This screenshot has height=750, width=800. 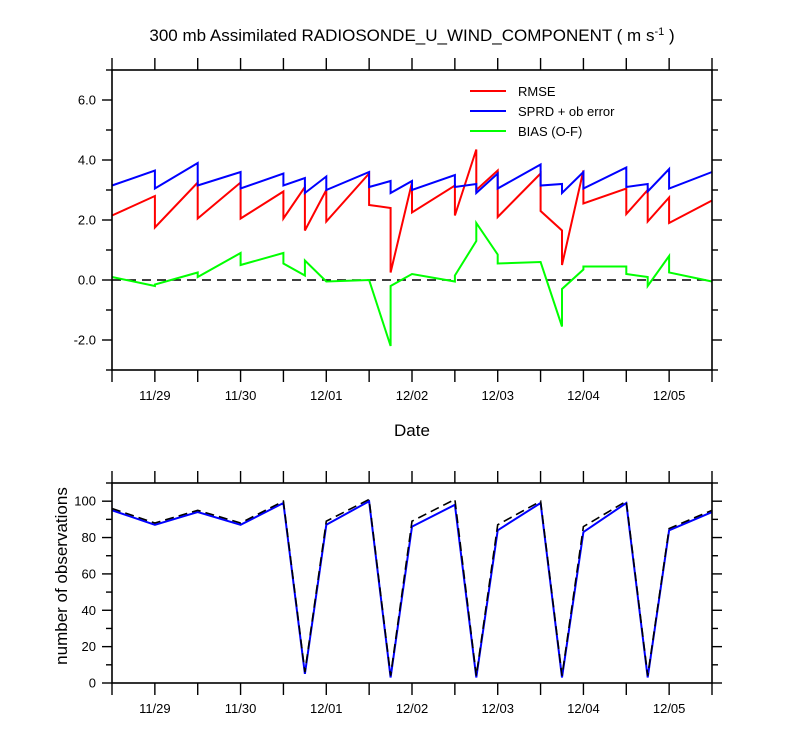 I want to click on legend-label-0: RMSE, so click(x=537, y=91).